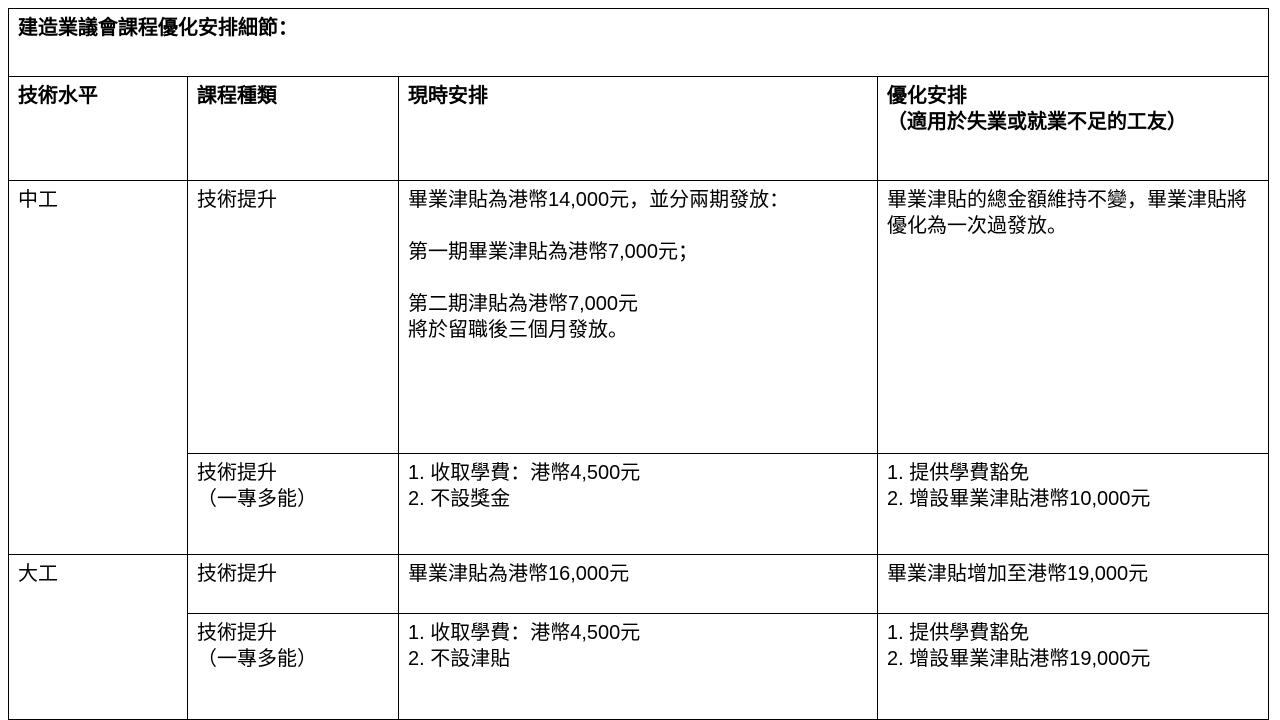 The width and height of the screenshot is (1280, 720). I want to click on optimized-arrangement-cell: 畢業津貼的總金額維持不變，畢業津貼將優化為一次過發放。, so click(1073, 317).